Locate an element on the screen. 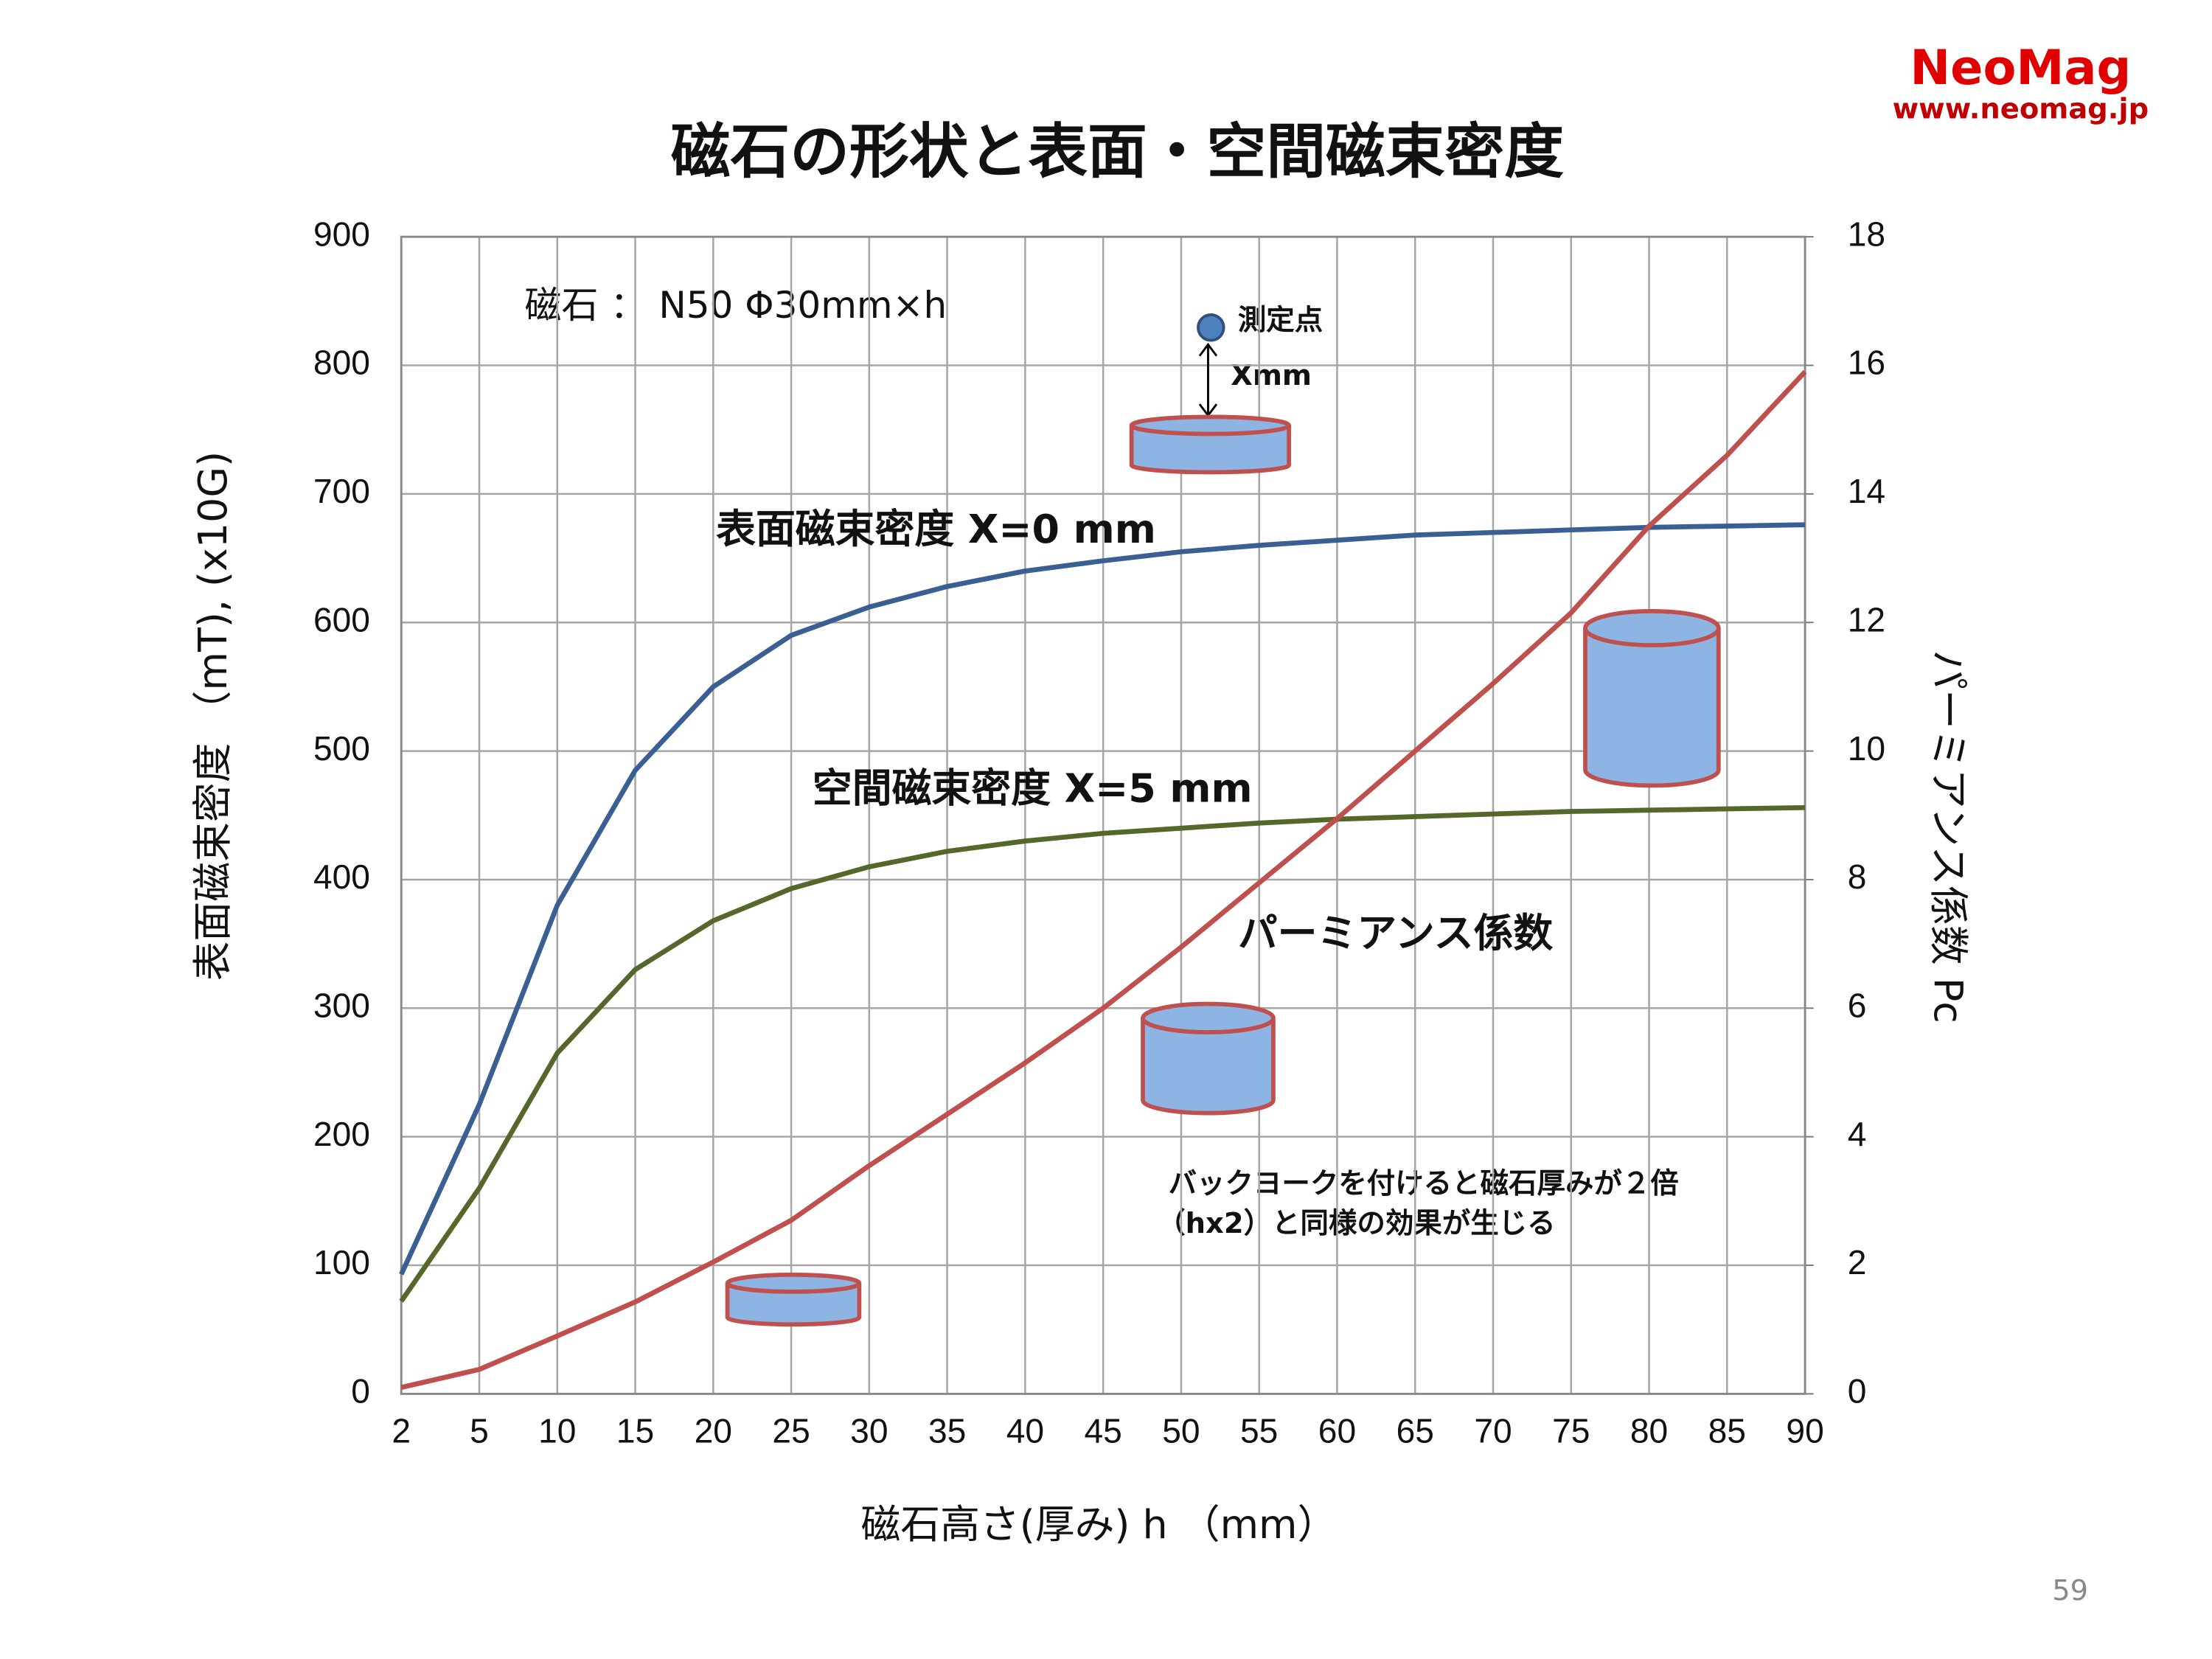 This screenshot has height=1659, width=2212. x-tick-label: 85 is located at coordinates (1727, 1430).